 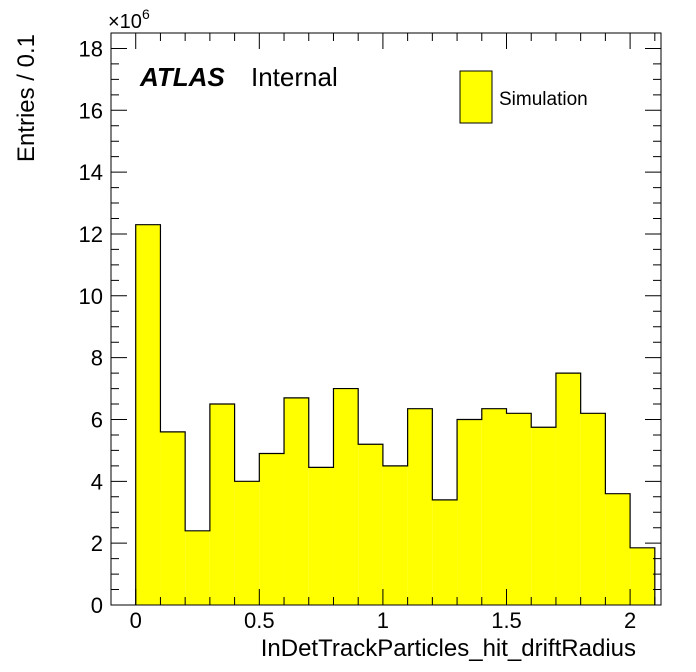 I want to click on y-tick-label: 14, so click(x=91, y=172).